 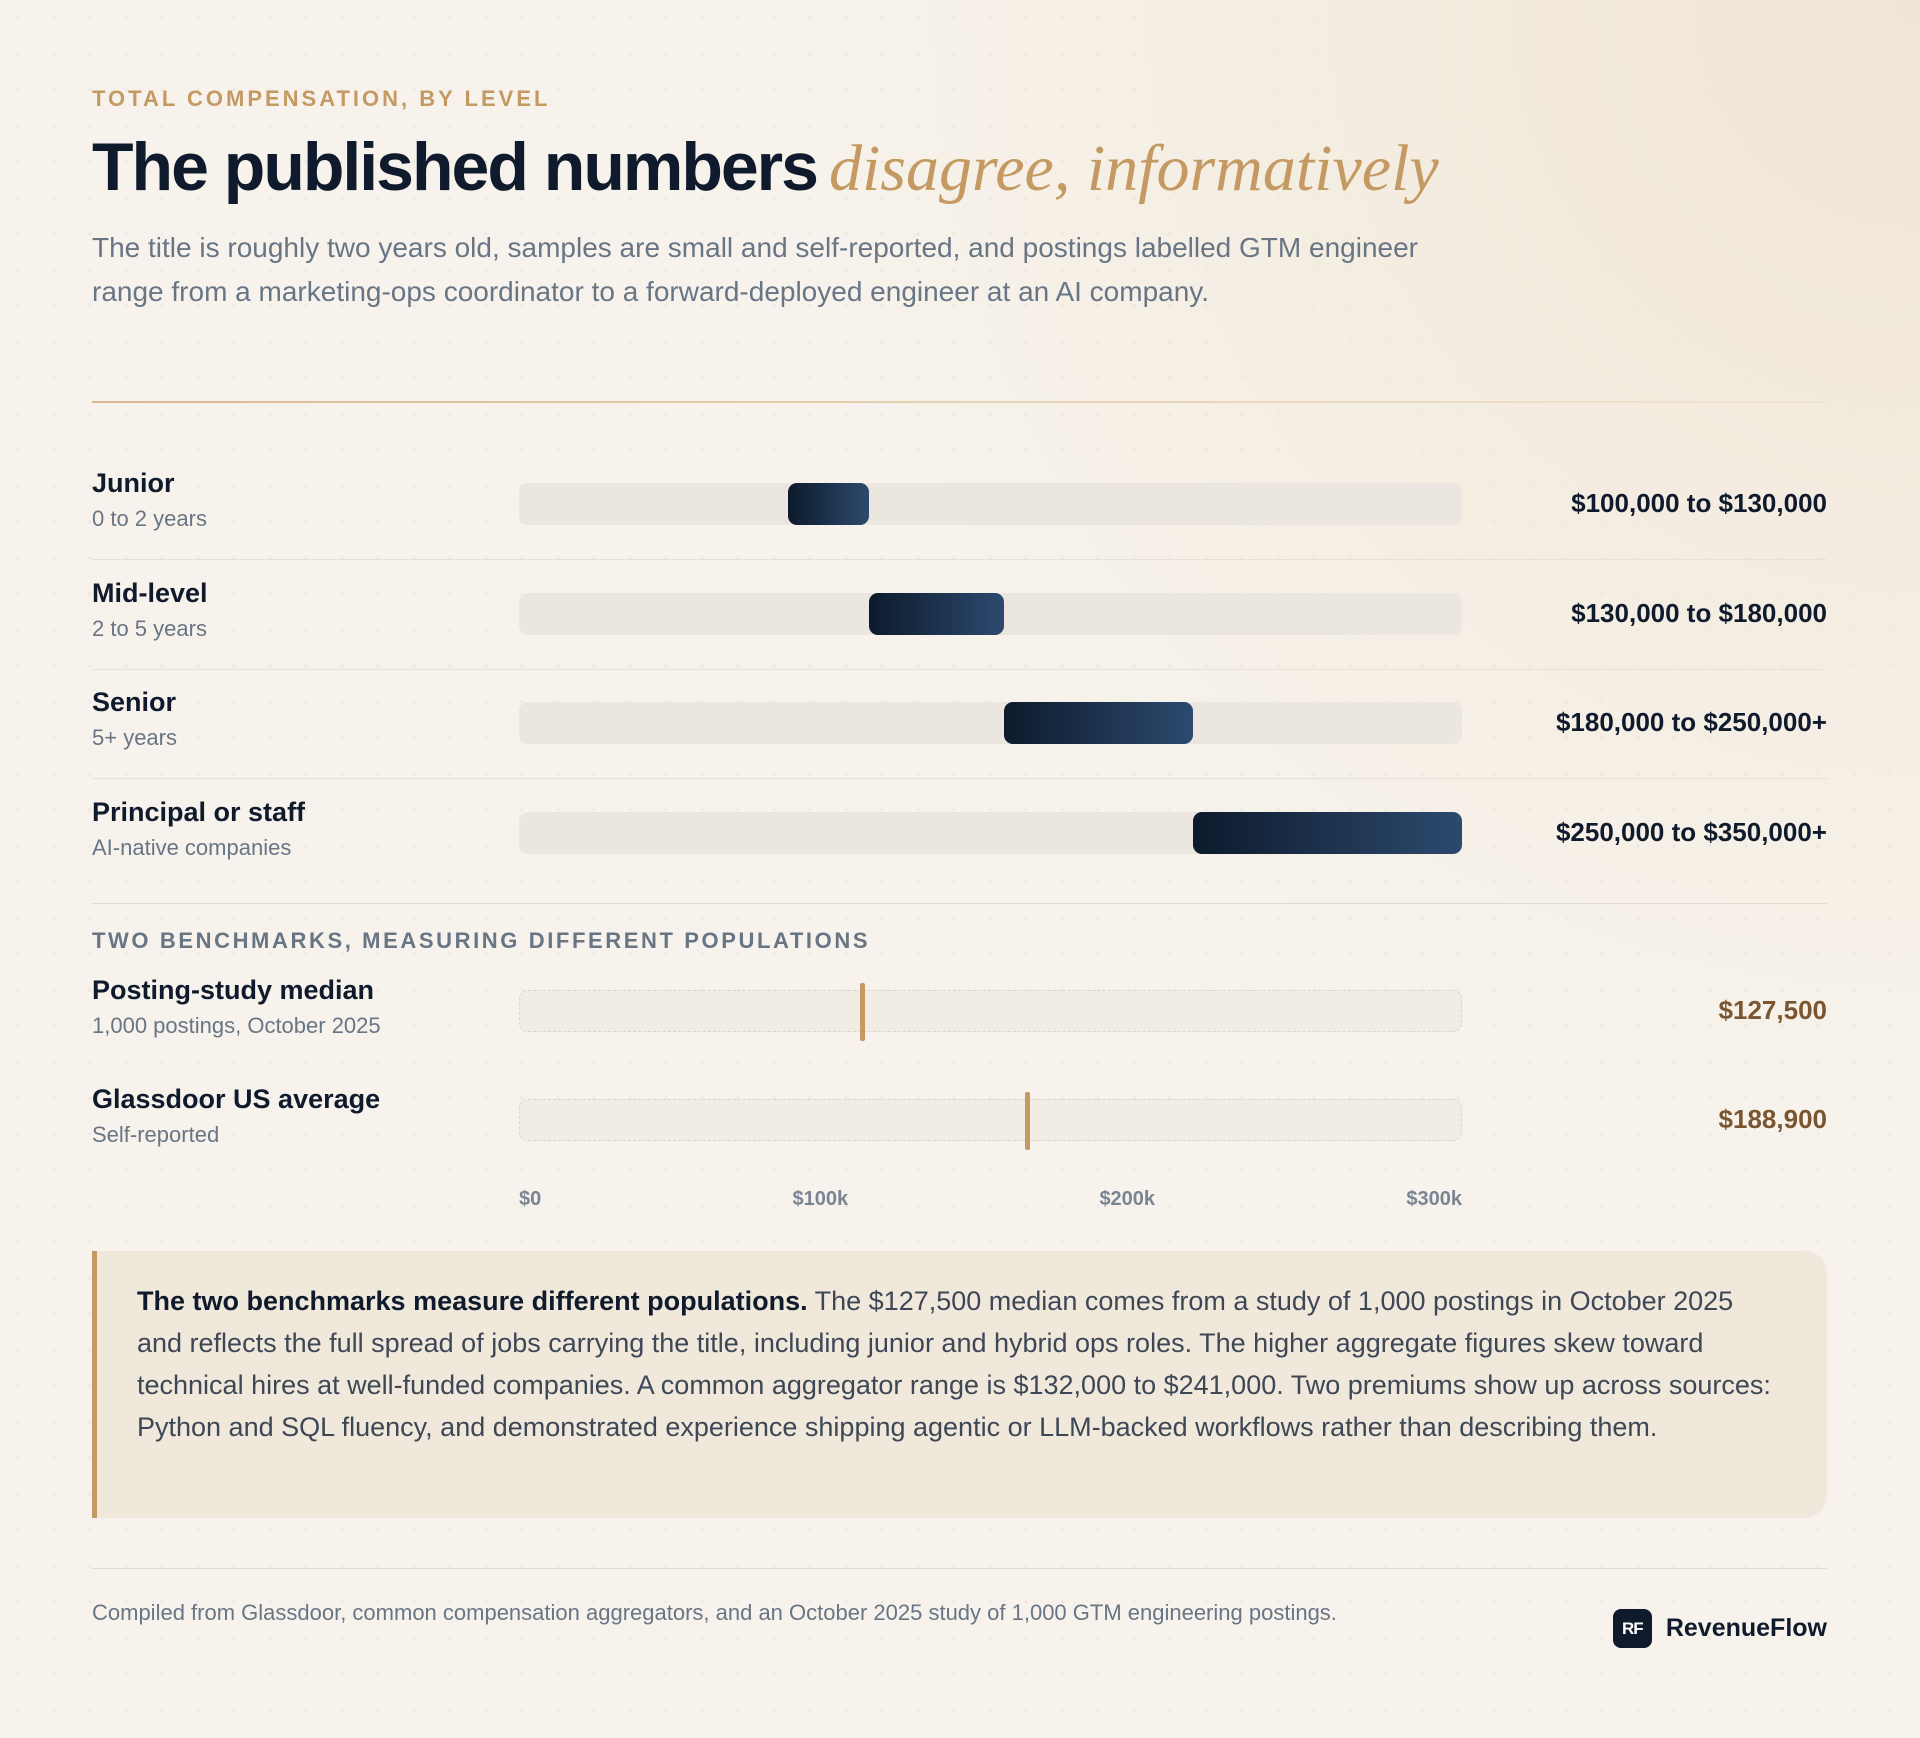 I want to click on row-label: Mid-level, so click(x=150, y=593).